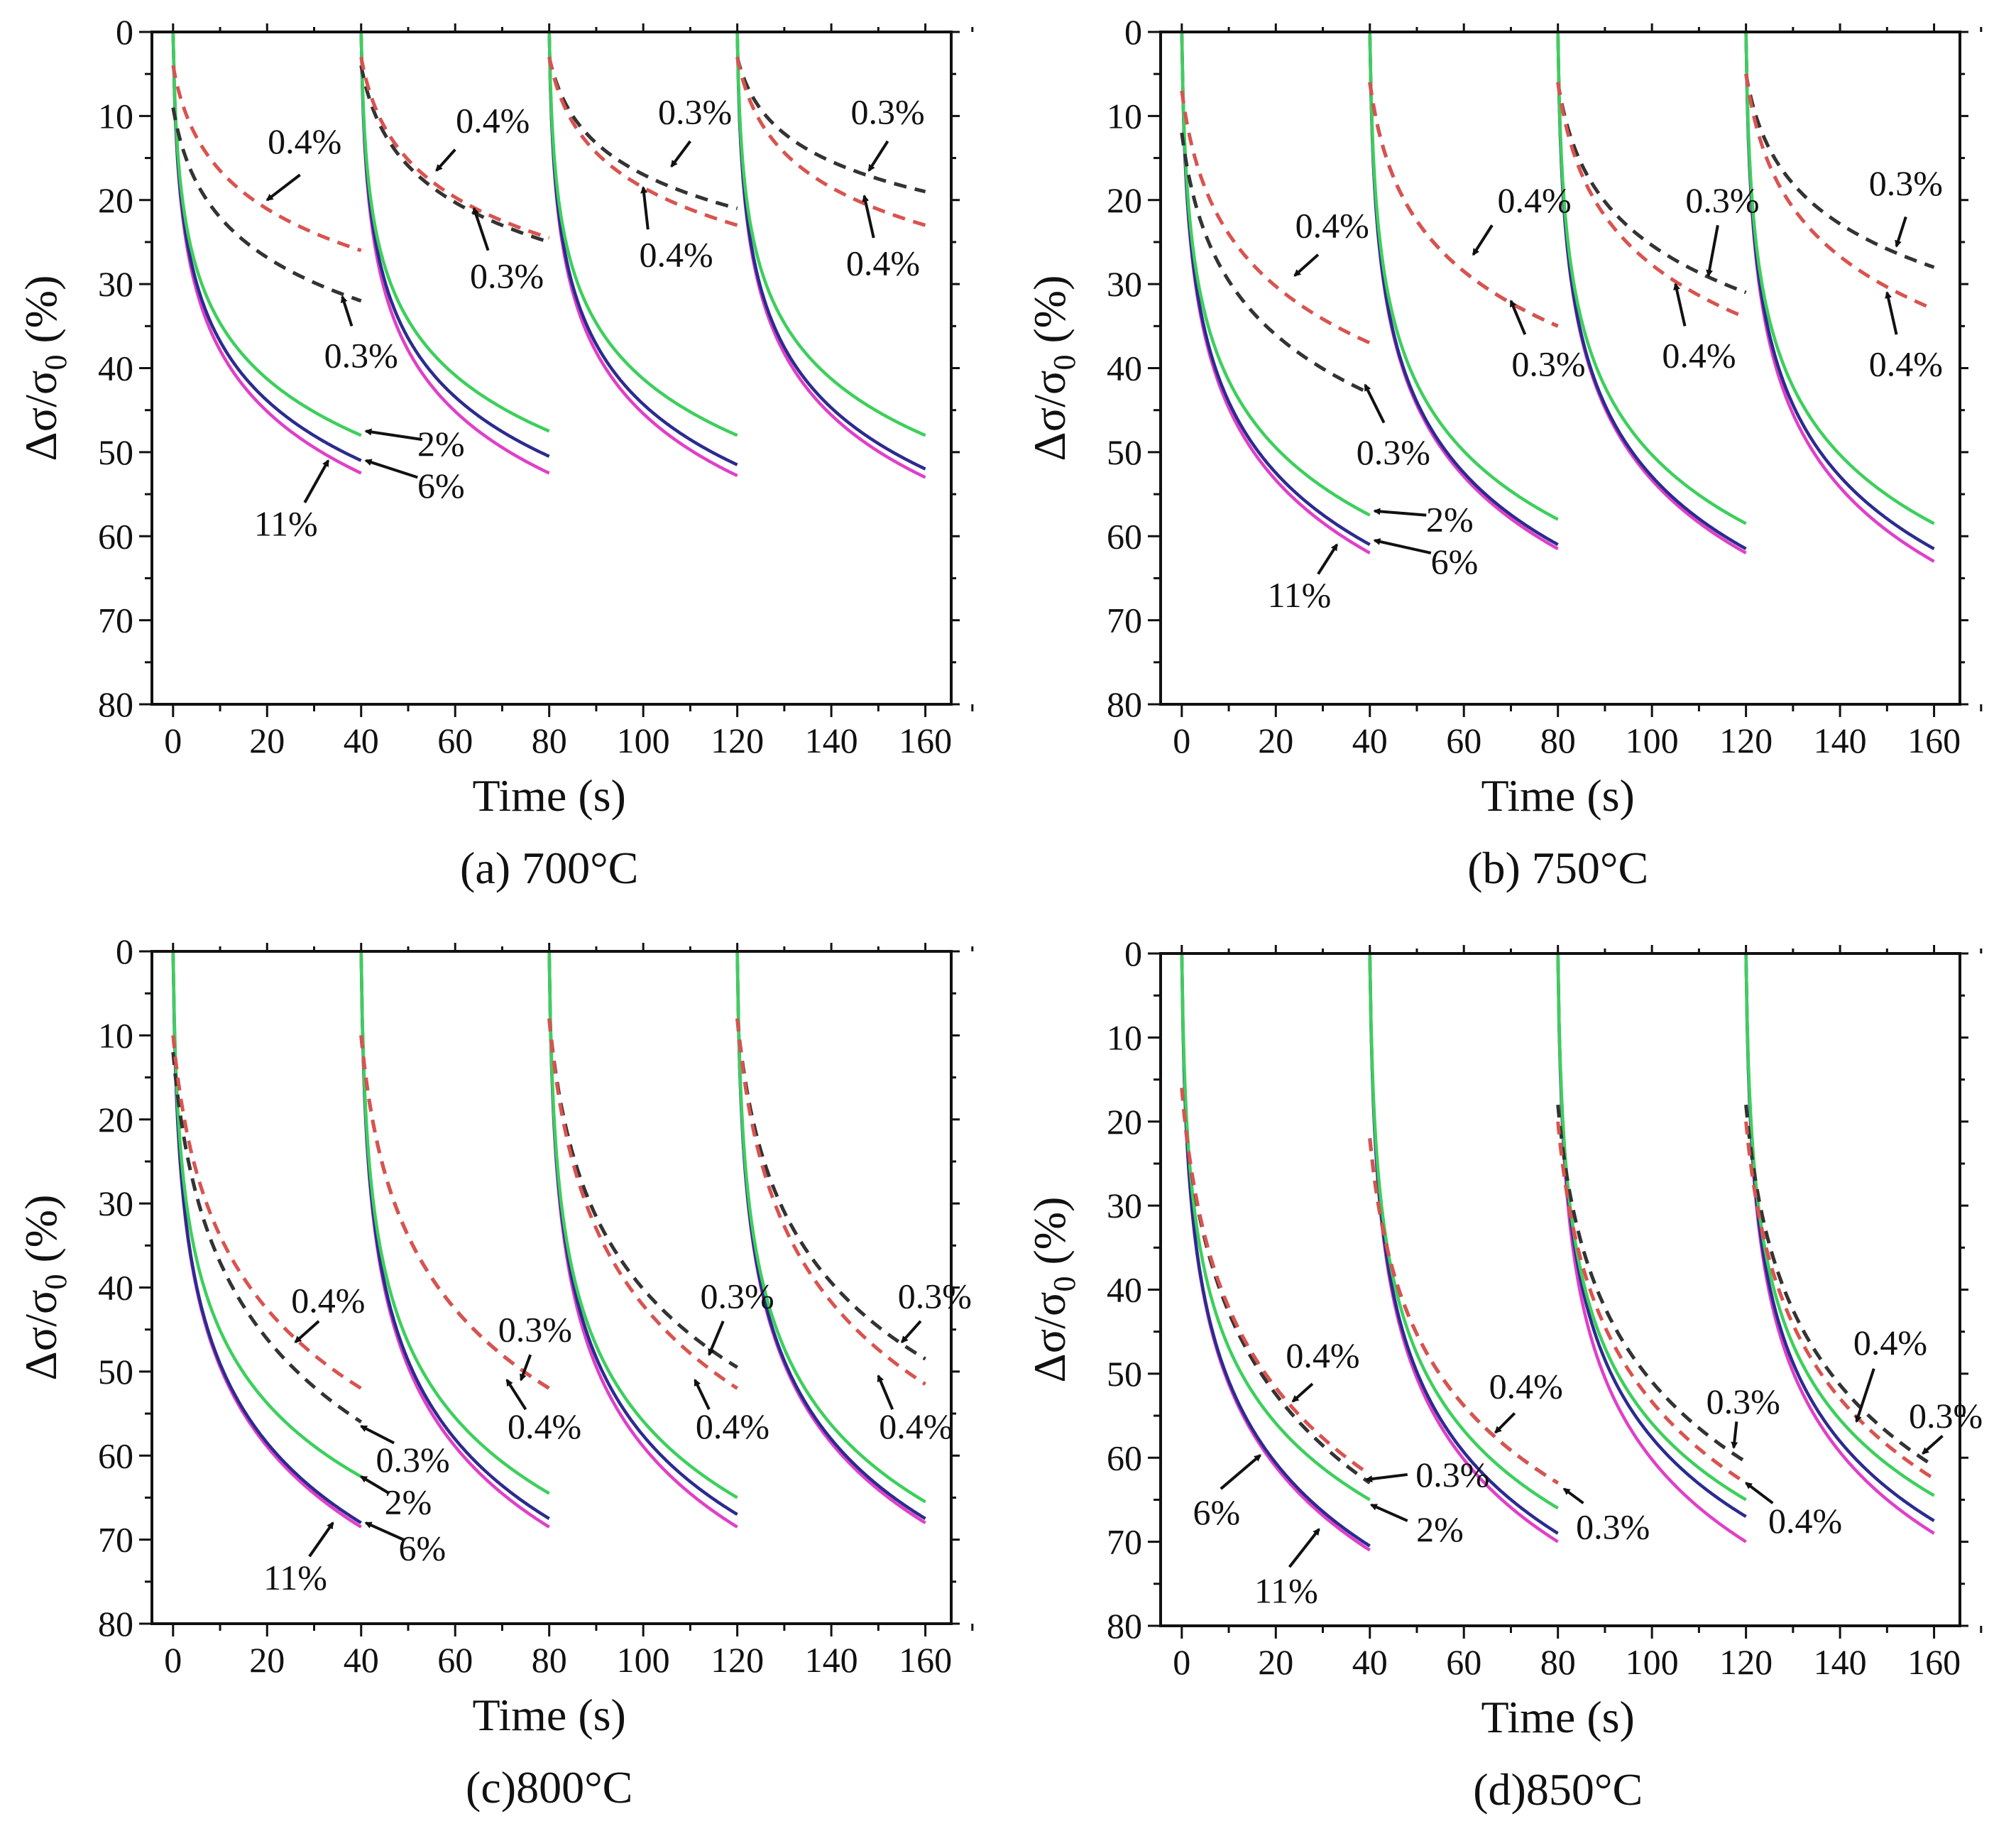 The image size is (2016, 1831). I want to click on annotation-label: 6%, so click(1455, 561).